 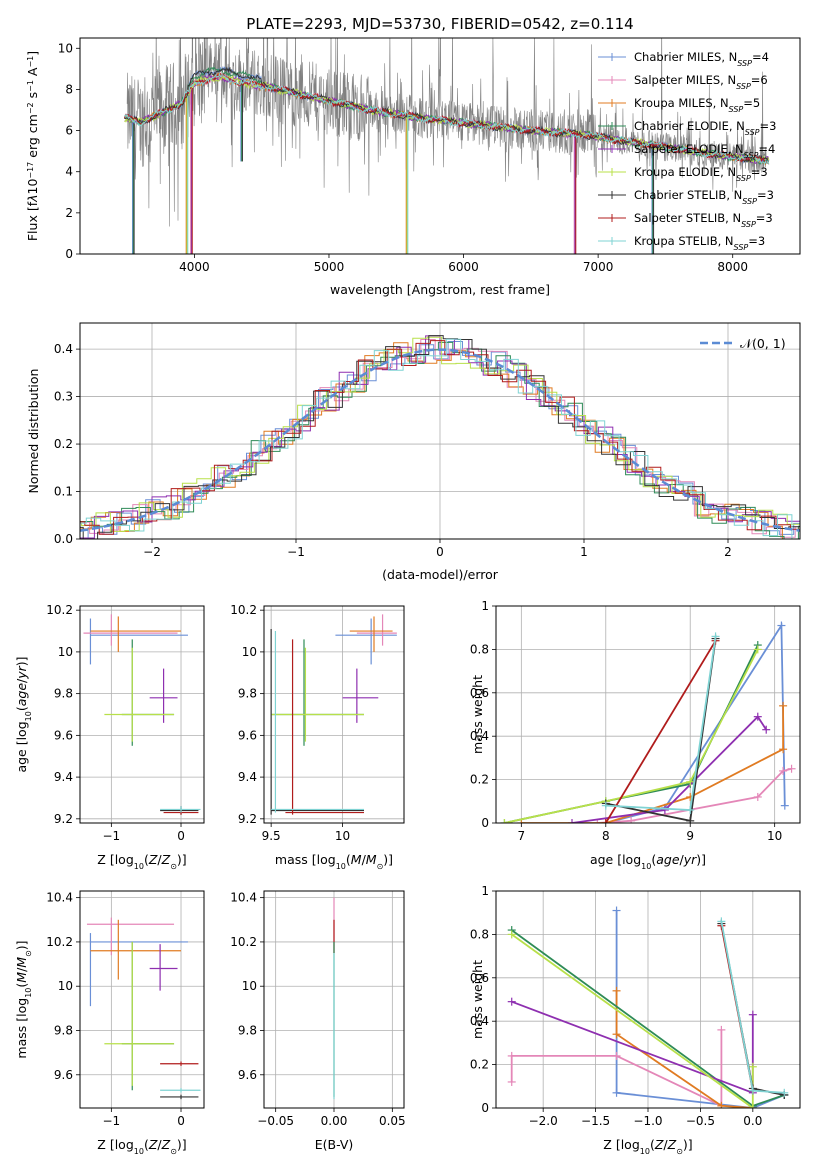 What do you see at coordinates (440, 289) in the screenshot?
I see `axis-label: wavelength [Angstrom, rest frame]` at bounding box center [440, 289].